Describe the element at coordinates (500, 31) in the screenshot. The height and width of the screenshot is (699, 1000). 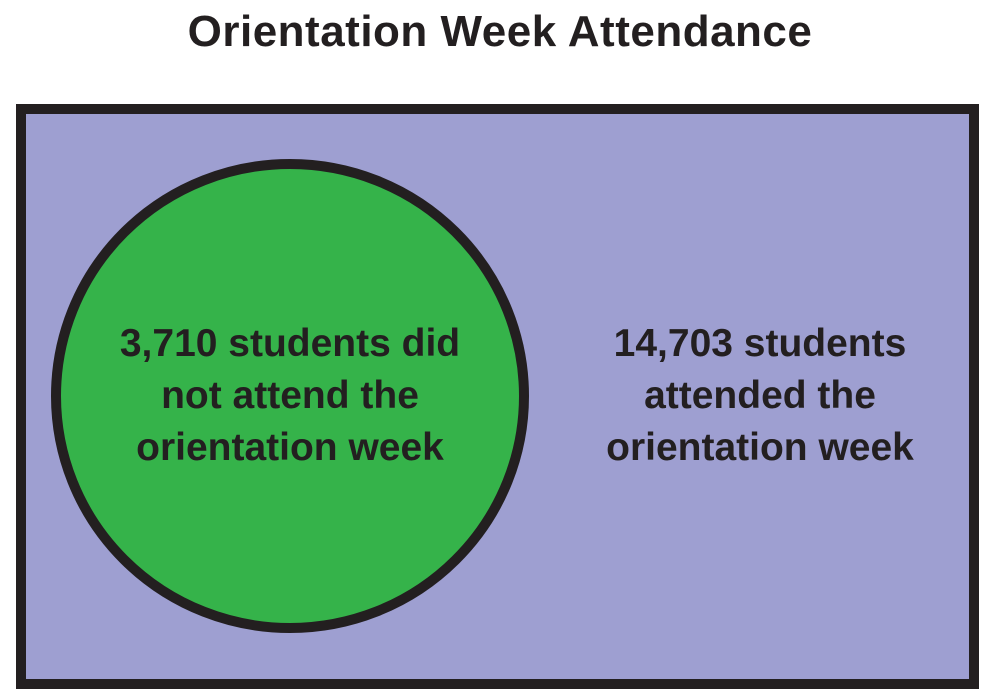
I see `page-title: Orientation Week Attendance` at that location.